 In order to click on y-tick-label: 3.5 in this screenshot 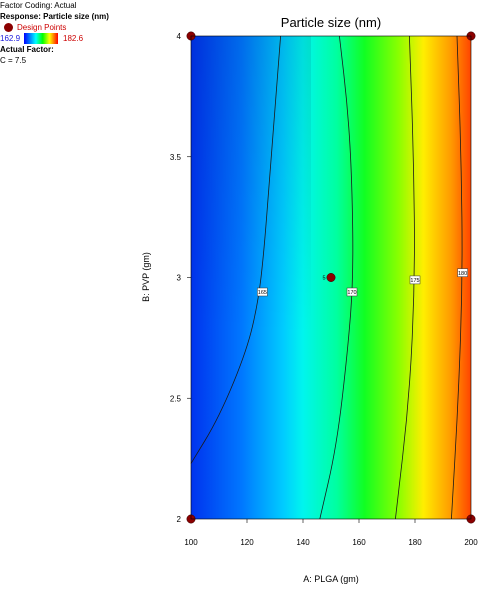, I will do `click(176, 157)`.